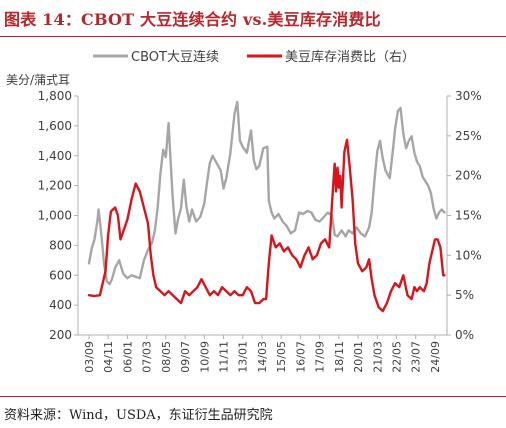  I want to click on left-y-tick-label: 1,400, so click(55, 156).